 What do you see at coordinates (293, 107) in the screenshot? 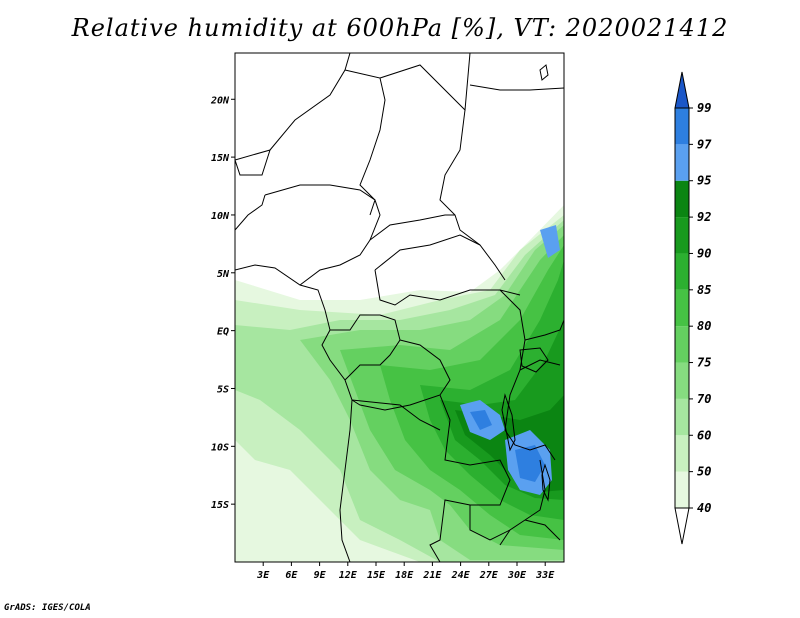
I see `border-north-sahara` at bounding box center [293, 107].